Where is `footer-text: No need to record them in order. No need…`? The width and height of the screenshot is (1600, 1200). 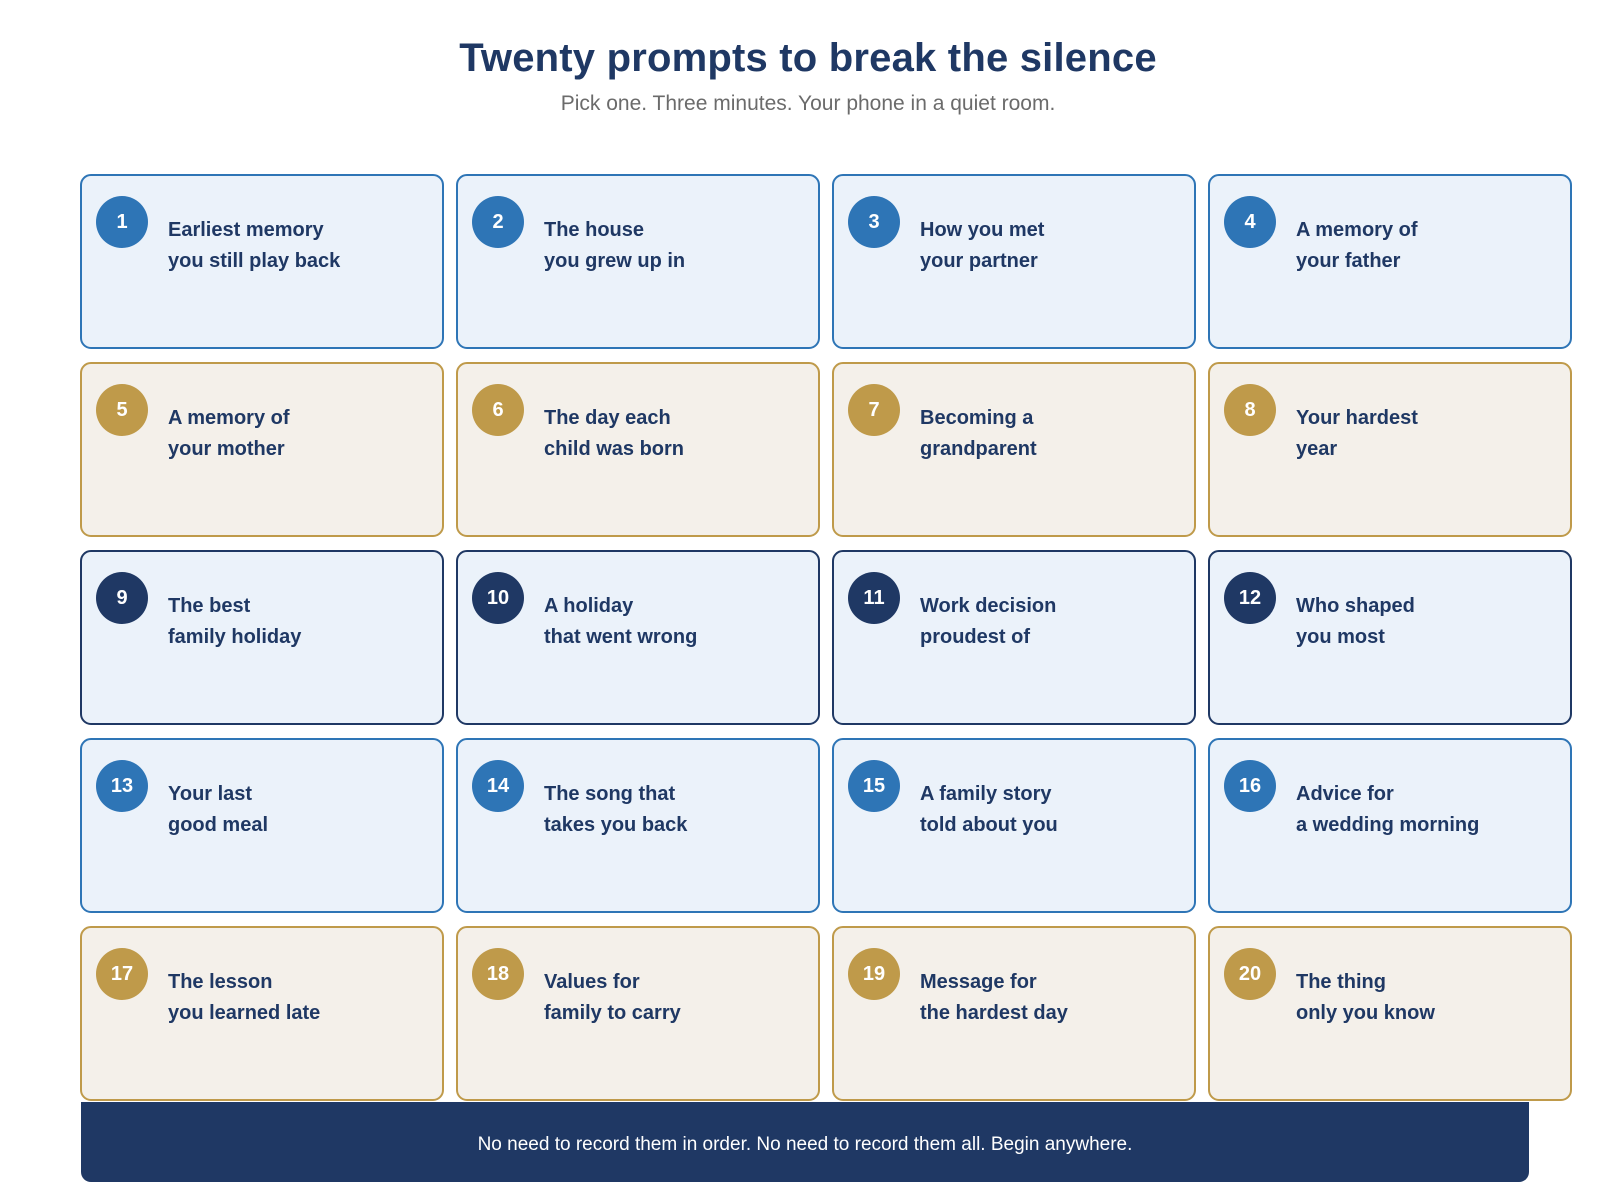 footer-text: No need to record them in order. No need… is located at coordinates (805, 1144).